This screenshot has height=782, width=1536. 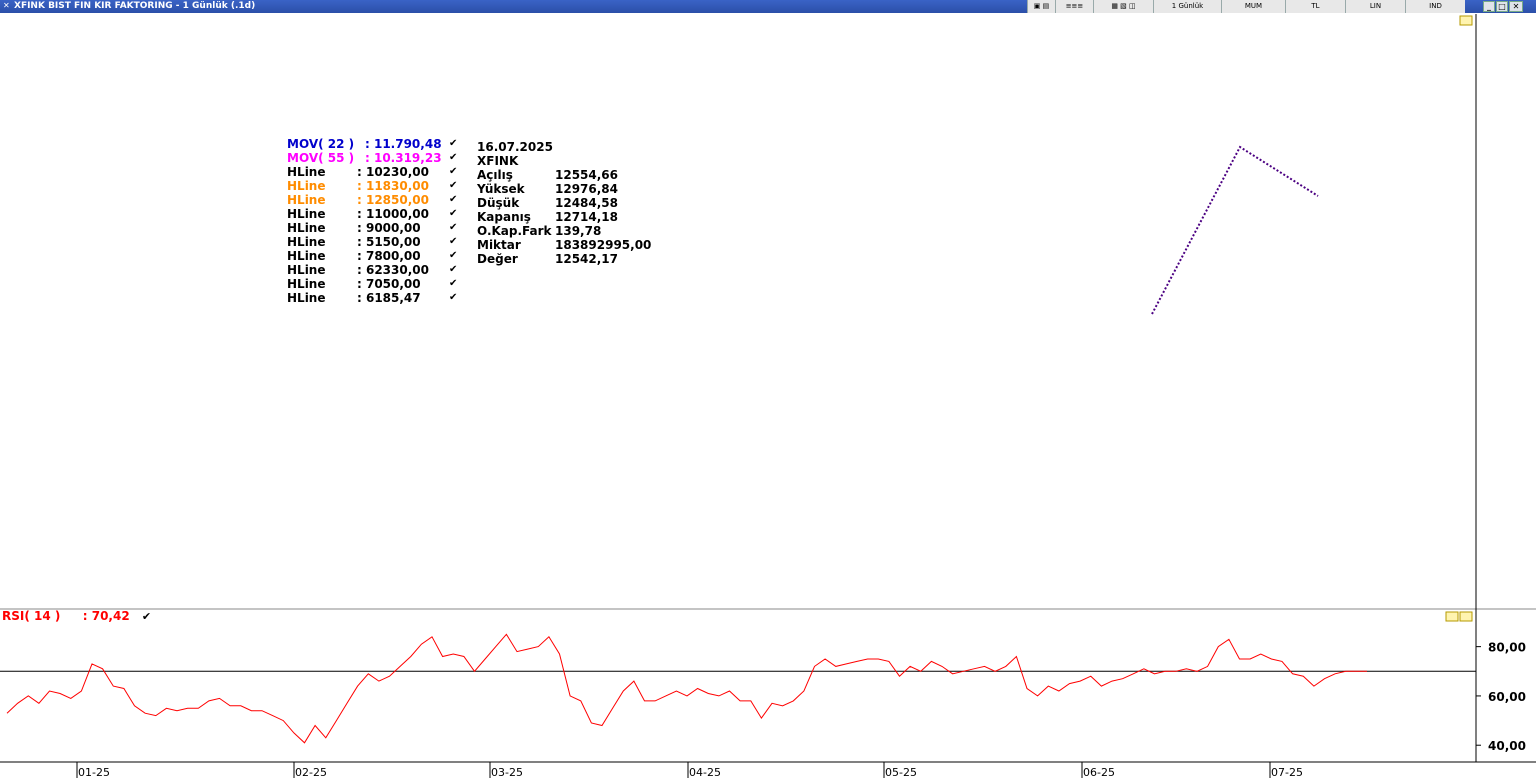 What do you see at coordinates (587, 259) in the screenshot?
I see `info-value: 12542,17` at bounding box center [587, 259].